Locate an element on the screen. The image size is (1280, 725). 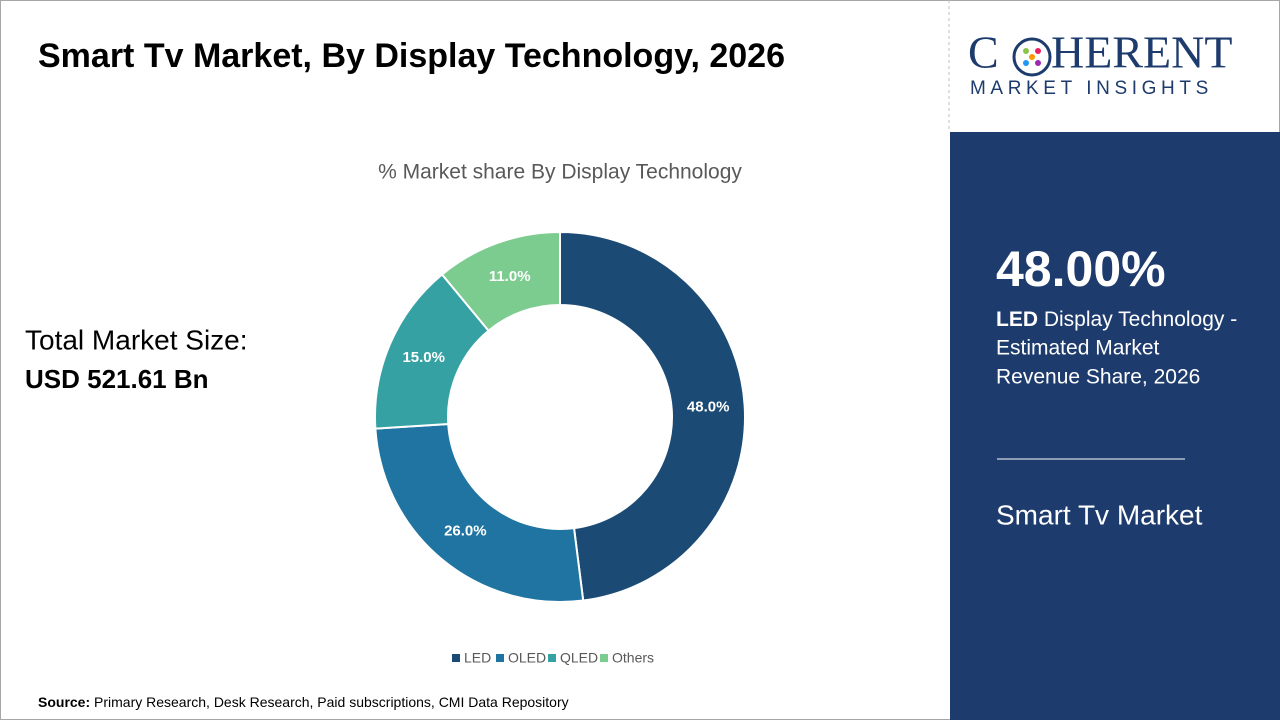
data-label: 26.0% is located at coordinates (465, 530).